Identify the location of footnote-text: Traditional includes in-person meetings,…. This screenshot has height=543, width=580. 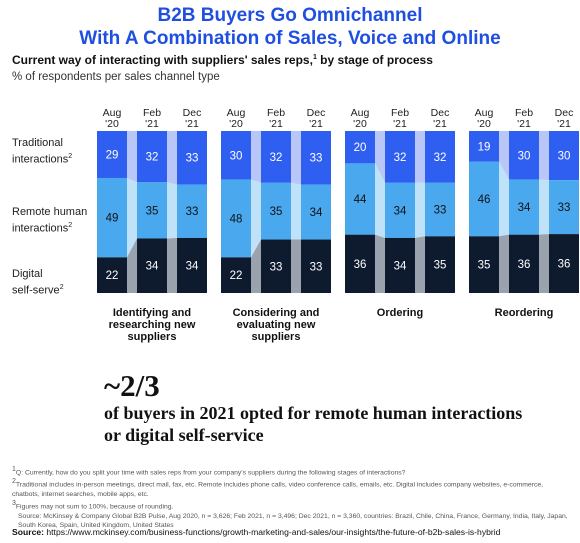
(278, 489).